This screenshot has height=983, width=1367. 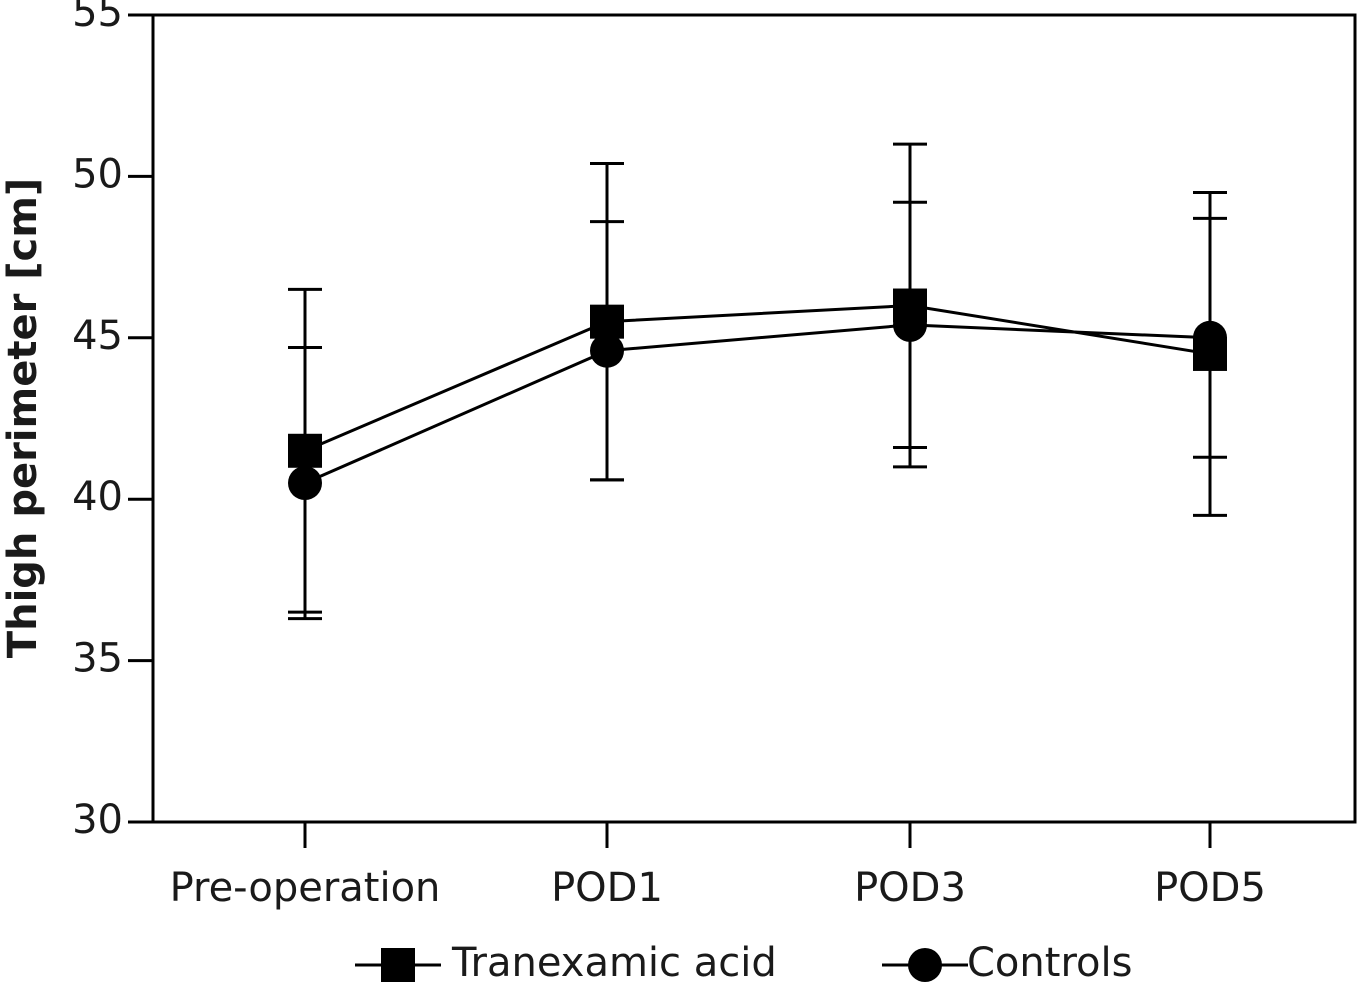 I want to click on y-axis-label: Thigh perimeter [cm], so click(x=23, y=418).